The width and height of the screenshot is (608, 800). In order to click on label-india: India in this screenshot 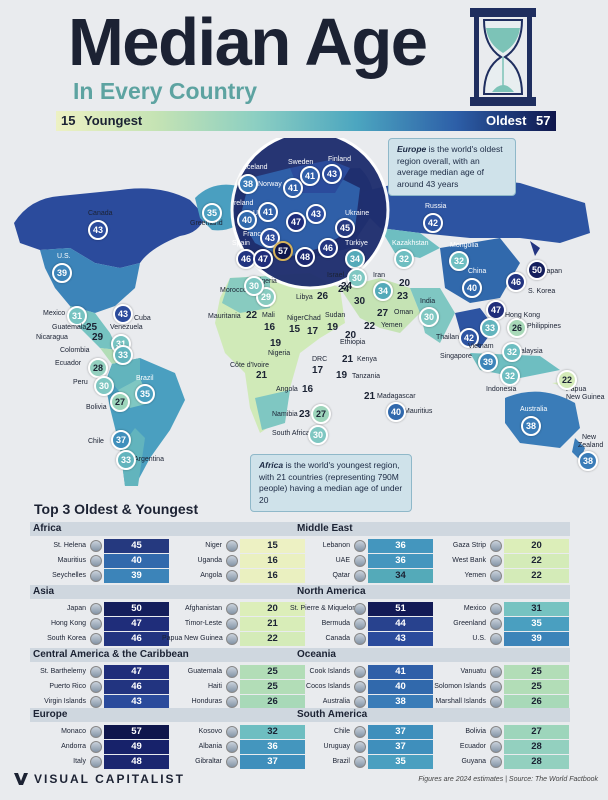, I will do `click(428, 301)`.